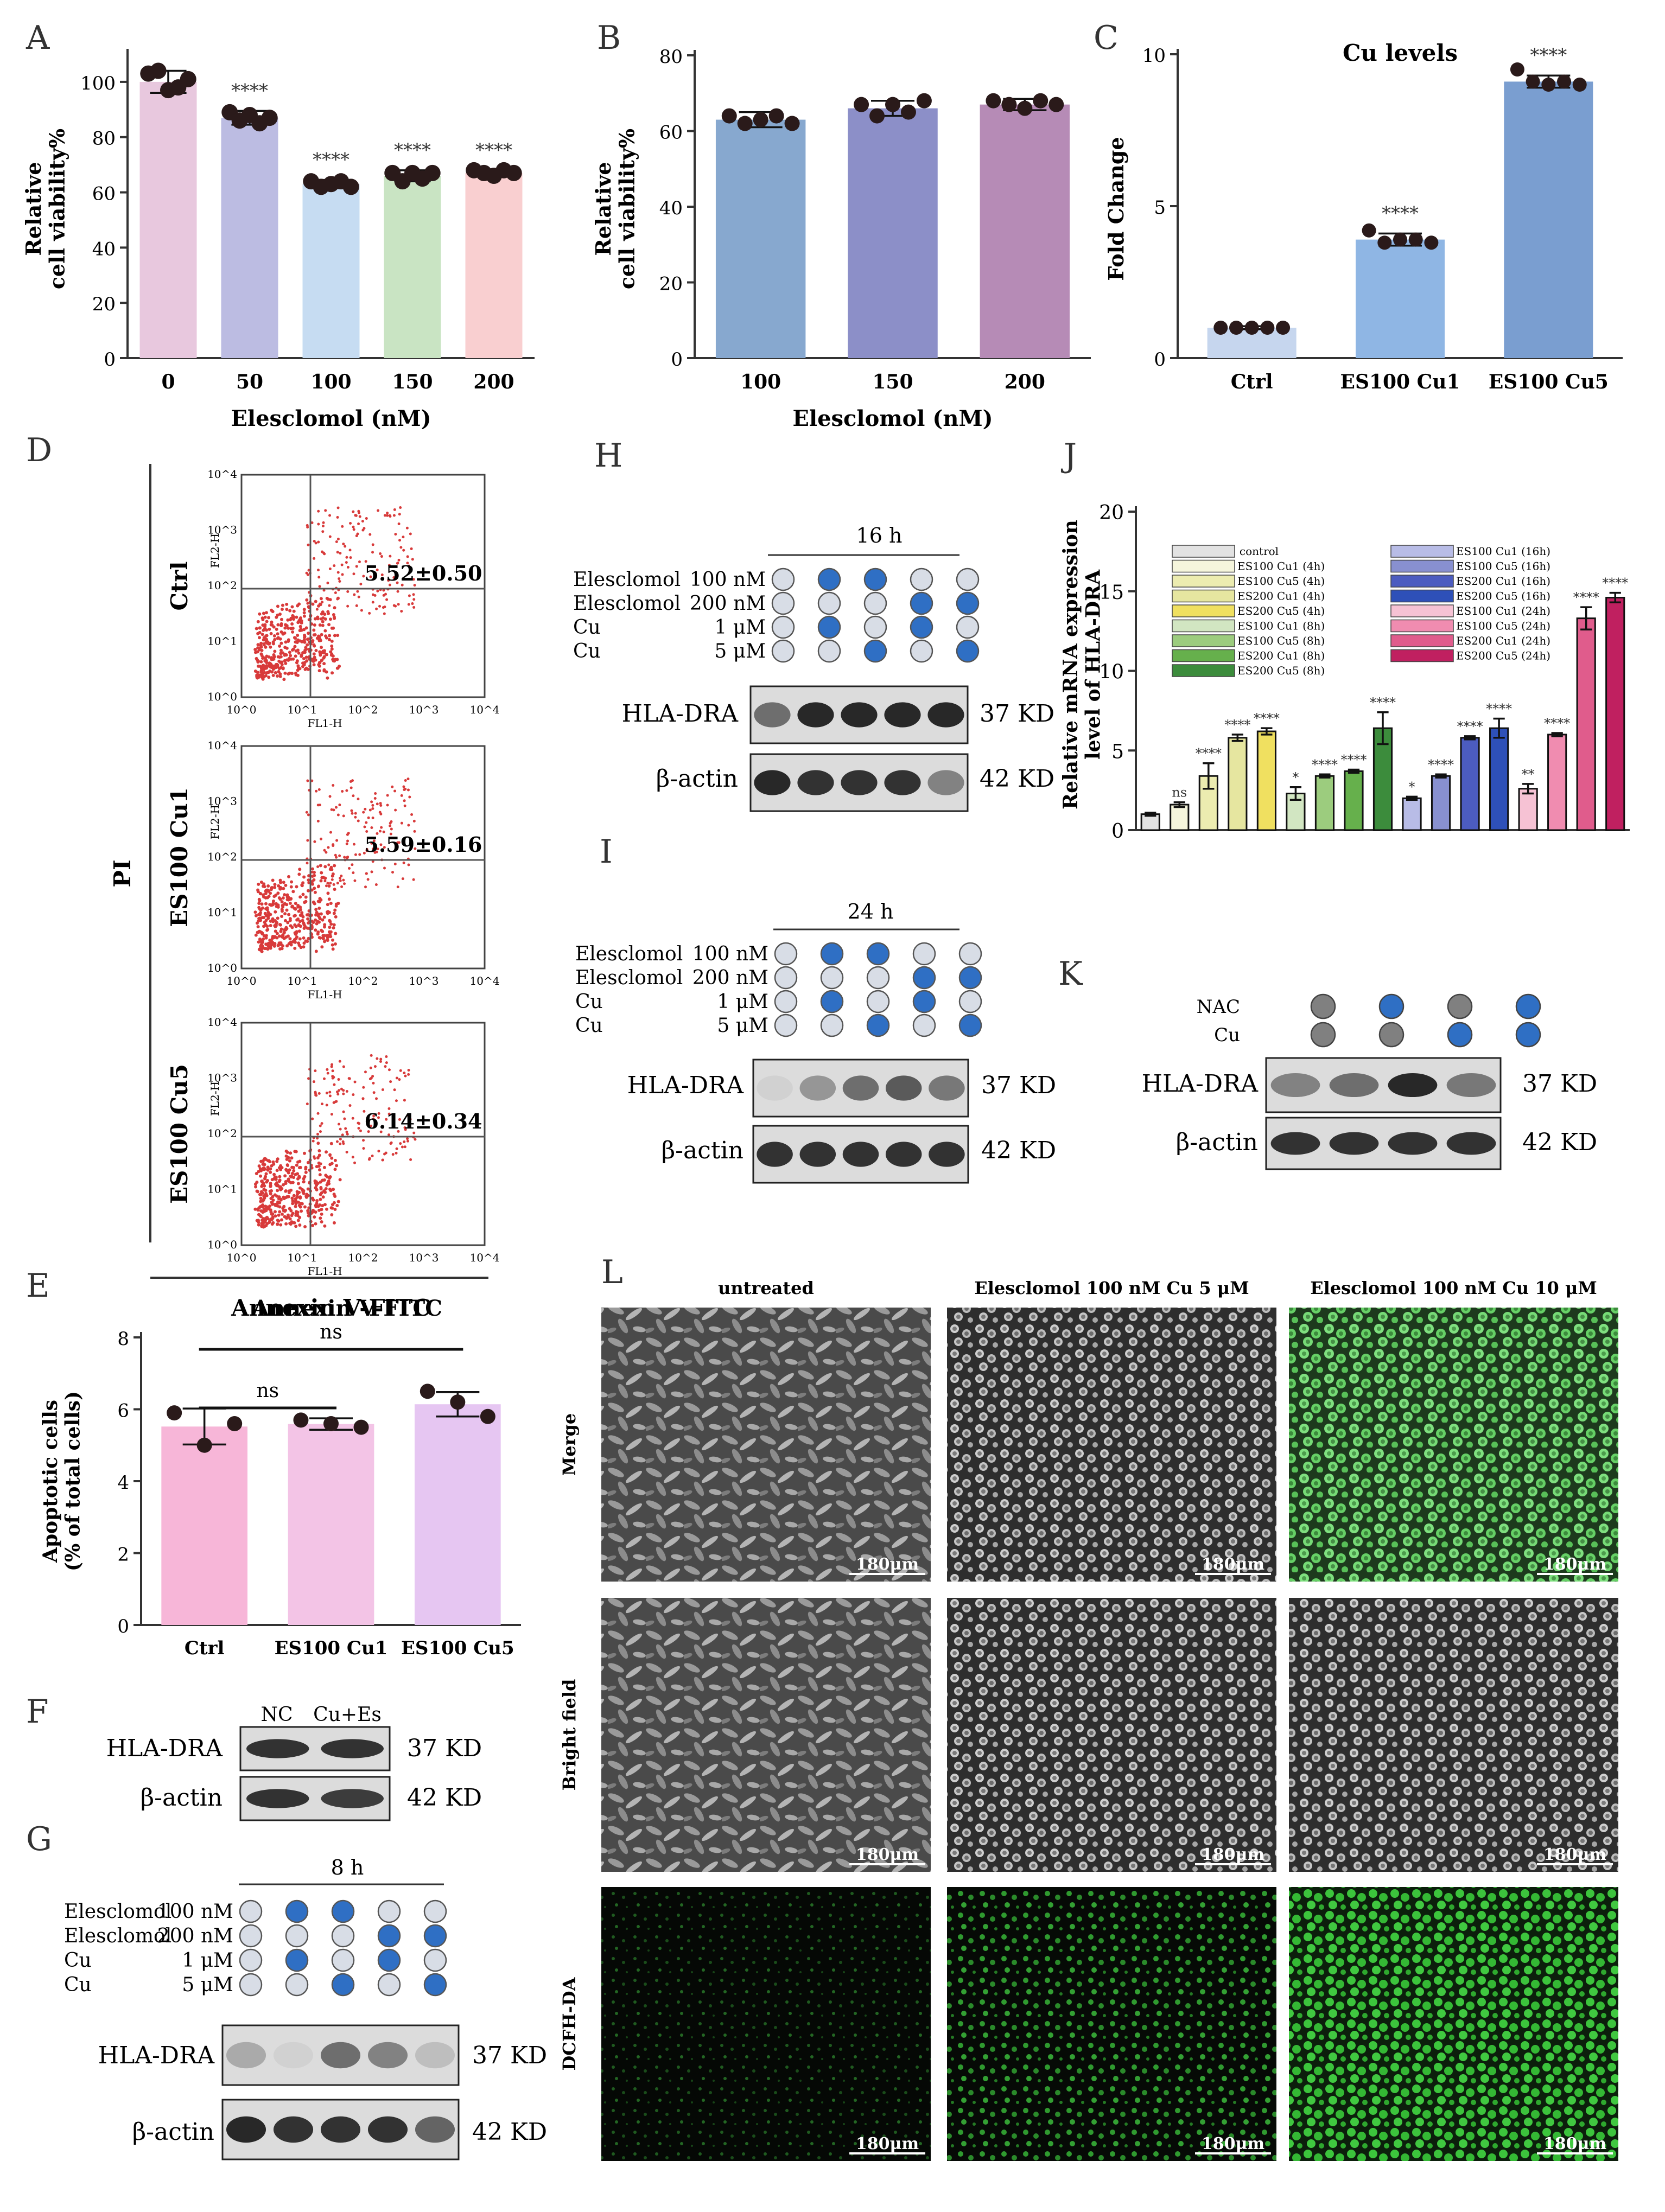 This screenshot has height=2212, width=1665. Describe the element at coordinates (205, 1648) in the screenshot. I see `x-tick-label: Ctrl` at that location.